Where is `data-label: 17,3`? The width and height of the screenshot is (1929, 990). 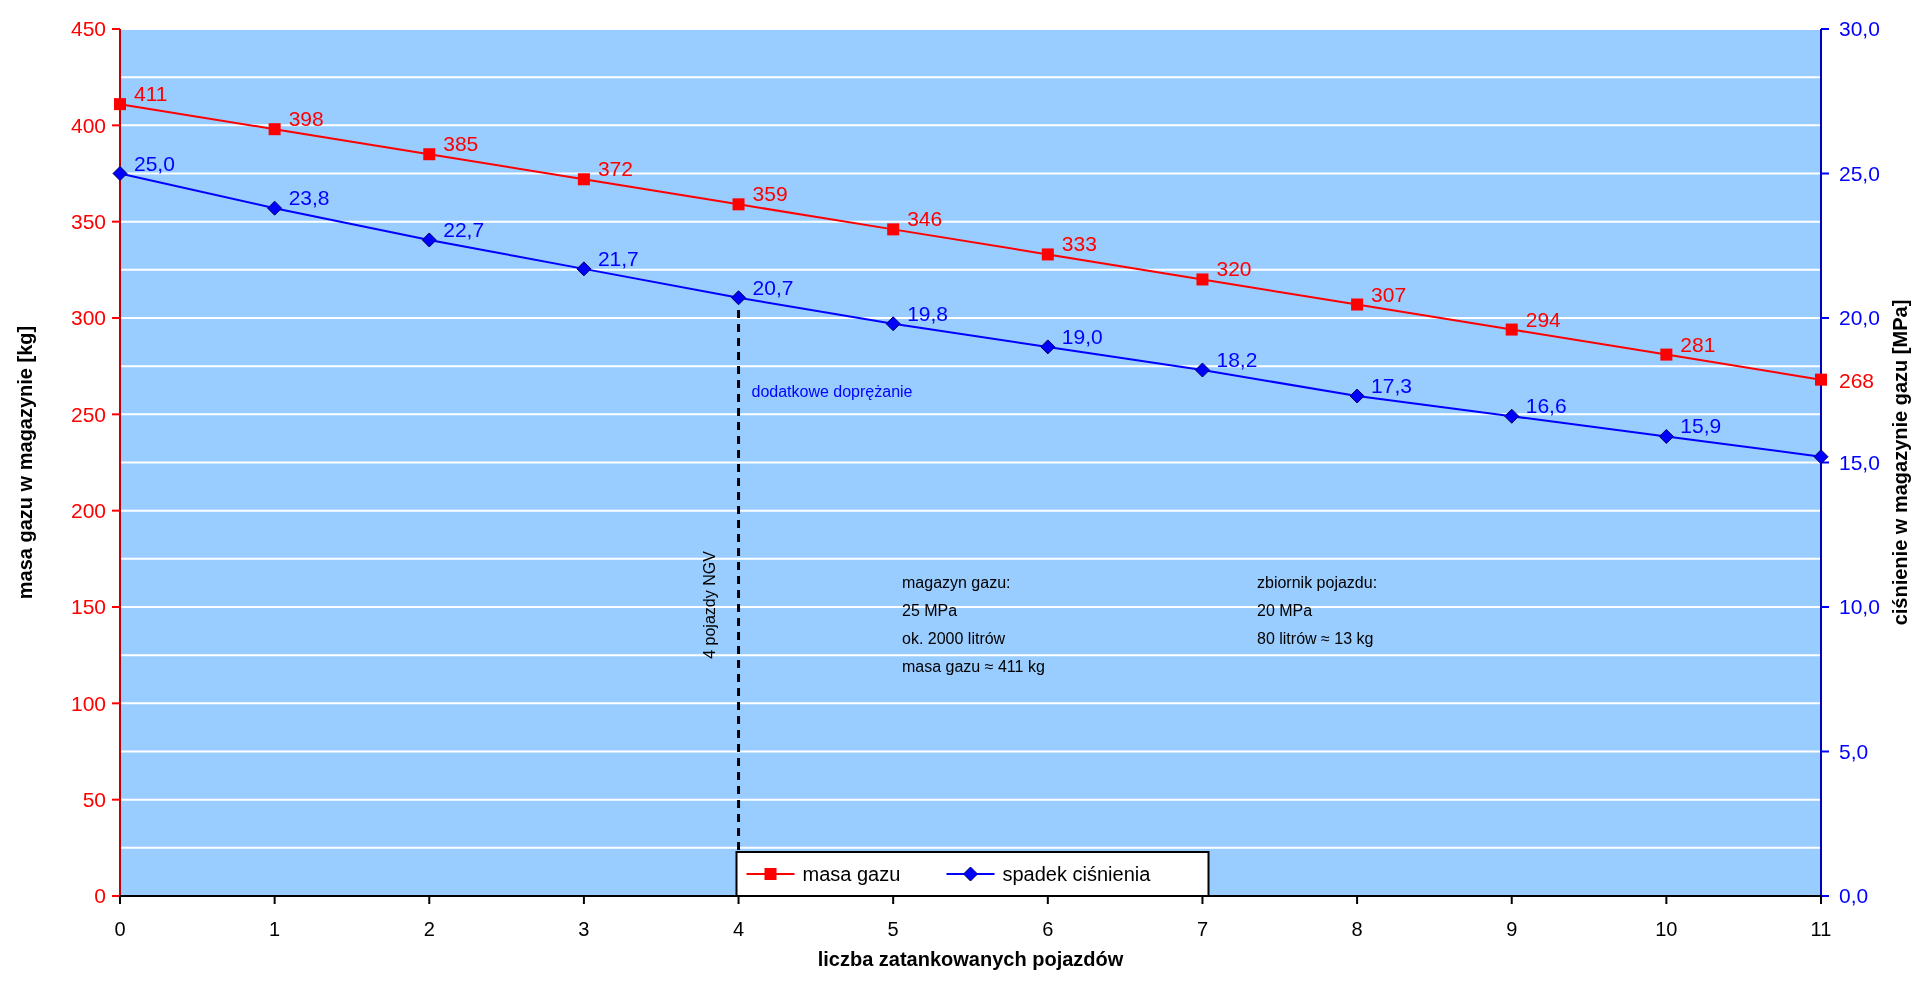
data-label: 17,3 is located at coordinates (1391, 386).